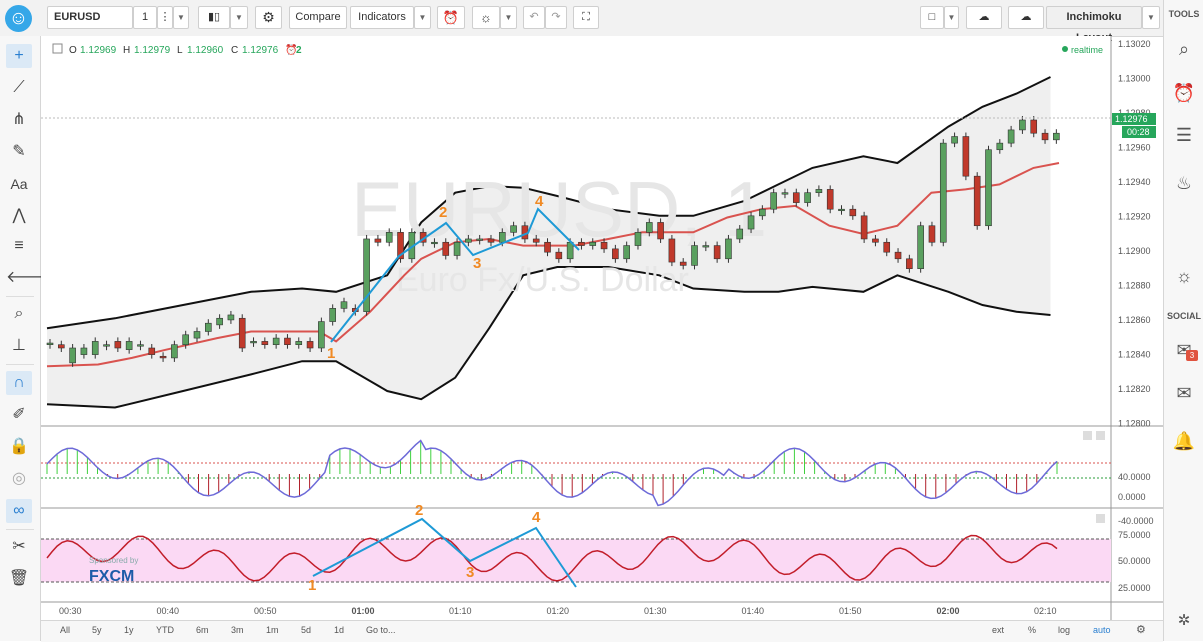 The width and height of the screenshot is (1203, 642). Describe the element at coordinates (1184, 93) in the screenshot. I see `alerts-panel-icon: ⏰` at that location.